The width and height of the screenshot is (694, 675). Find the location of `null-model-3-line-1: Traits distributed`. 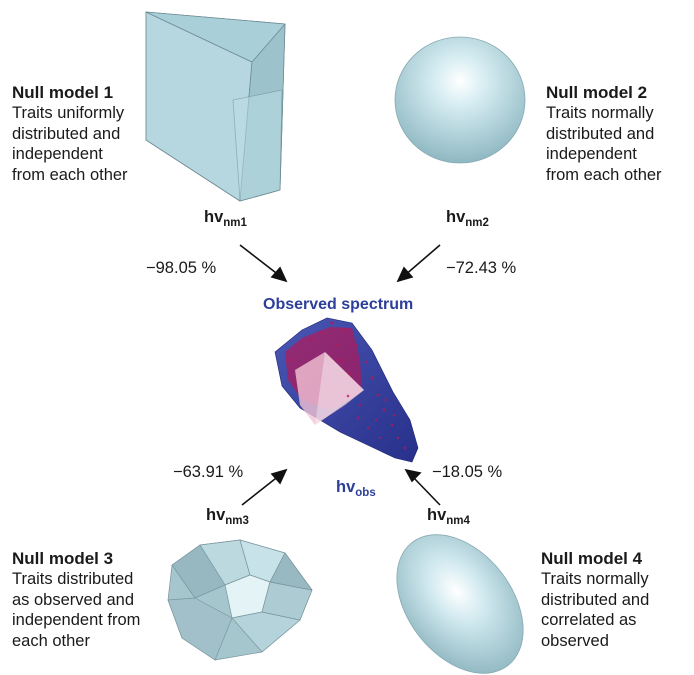

null-model-3-line-1: Traits distributed is located at coordinates (73, 579).